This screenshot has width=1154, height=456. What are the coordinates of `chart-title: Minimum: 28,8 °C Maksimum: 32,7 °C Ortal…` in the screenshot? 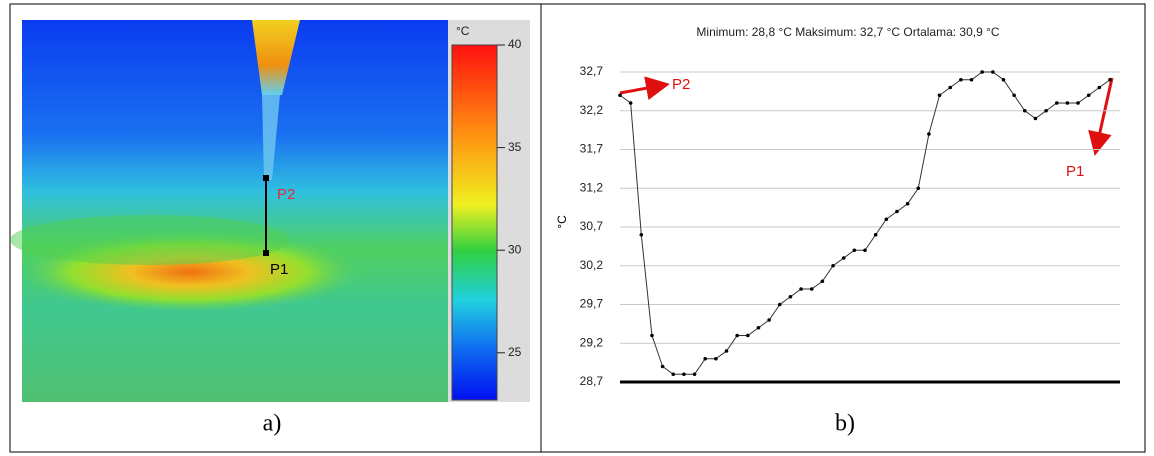 It's located at (847, 32).